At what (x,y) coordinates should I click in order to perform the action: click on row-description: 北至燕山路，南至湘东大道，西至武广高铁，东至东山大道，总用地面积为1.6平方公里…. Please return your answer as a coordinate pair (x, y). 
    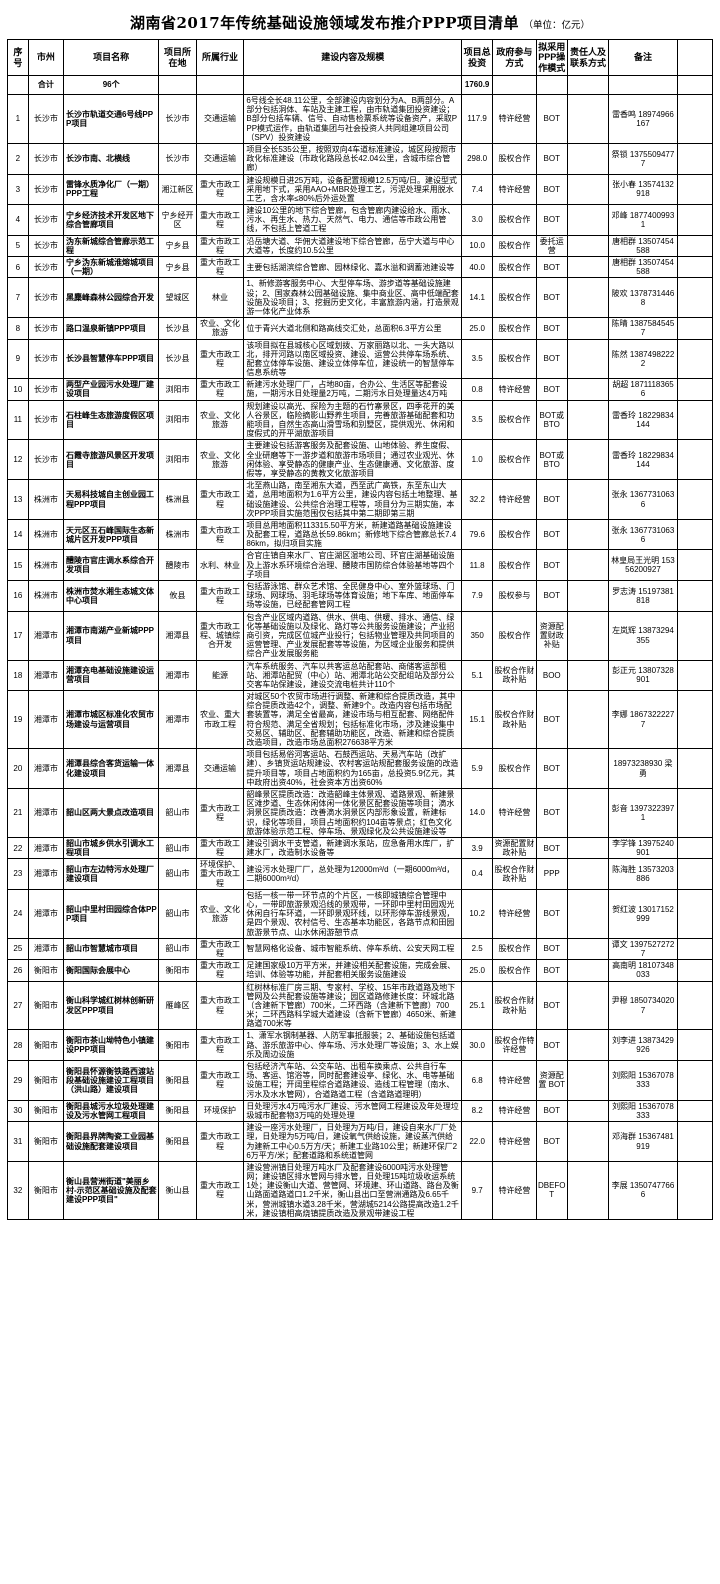
    Looking at the image, I should click on (353, 499).